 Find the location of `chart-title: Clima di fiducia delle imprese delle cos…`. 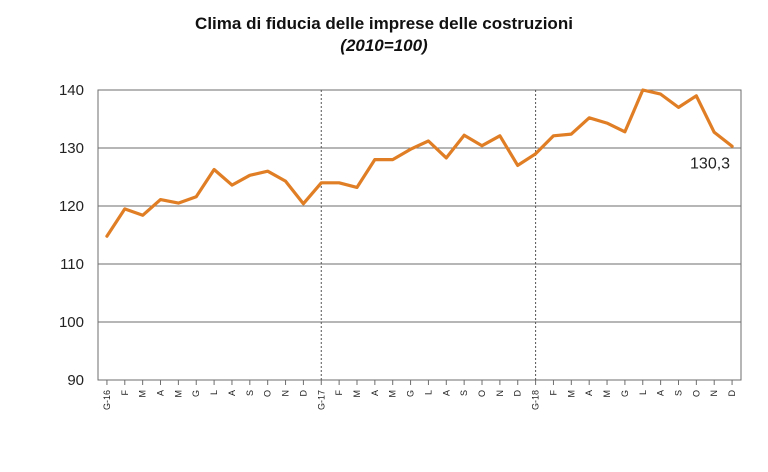

chart-title: Clima di fiducia delle imprese delle cos… is located at coordinates (384, 23).